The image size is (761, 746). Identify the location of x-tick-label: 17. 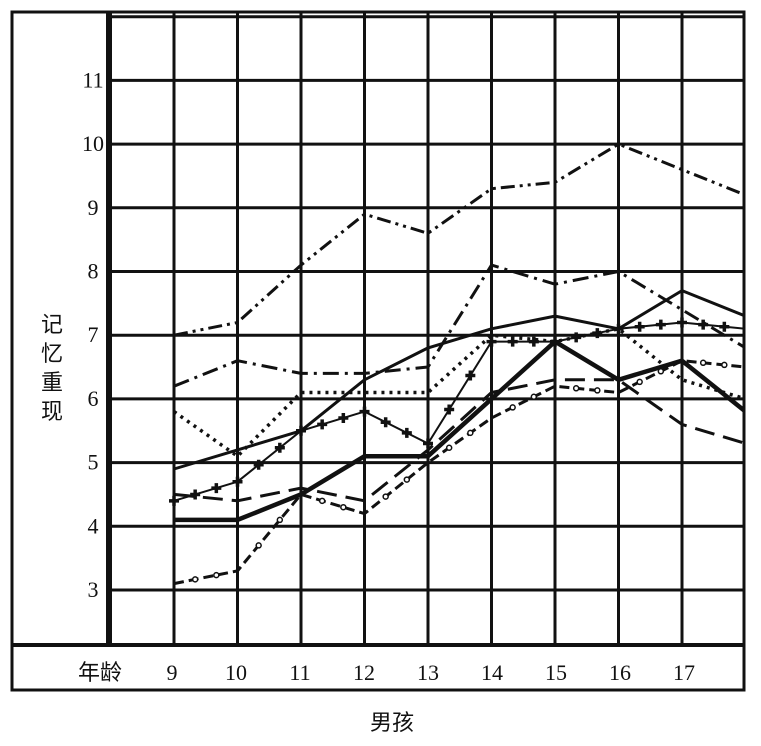
(684, 672).